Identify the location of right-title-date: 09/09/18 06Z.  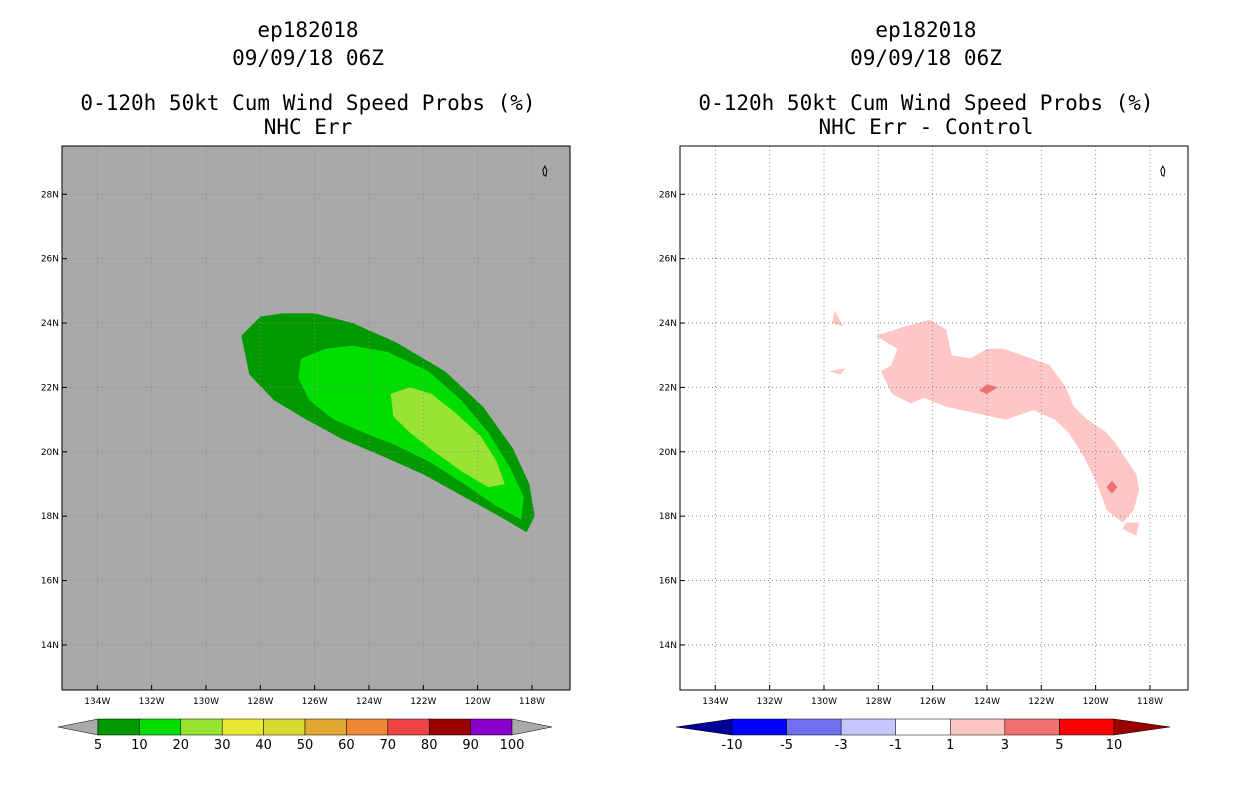
(926, 58).